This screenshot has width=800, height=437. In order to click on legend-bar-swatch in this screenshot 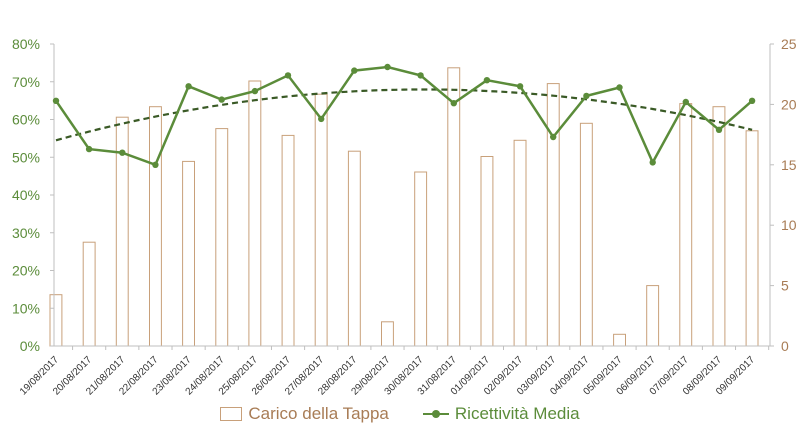, I will do `click(231, 414)`.